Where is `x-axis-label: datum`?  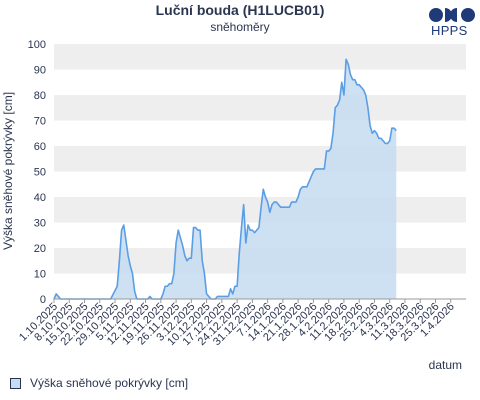 x-axis-label: datum is located at coordinates (445, 365).